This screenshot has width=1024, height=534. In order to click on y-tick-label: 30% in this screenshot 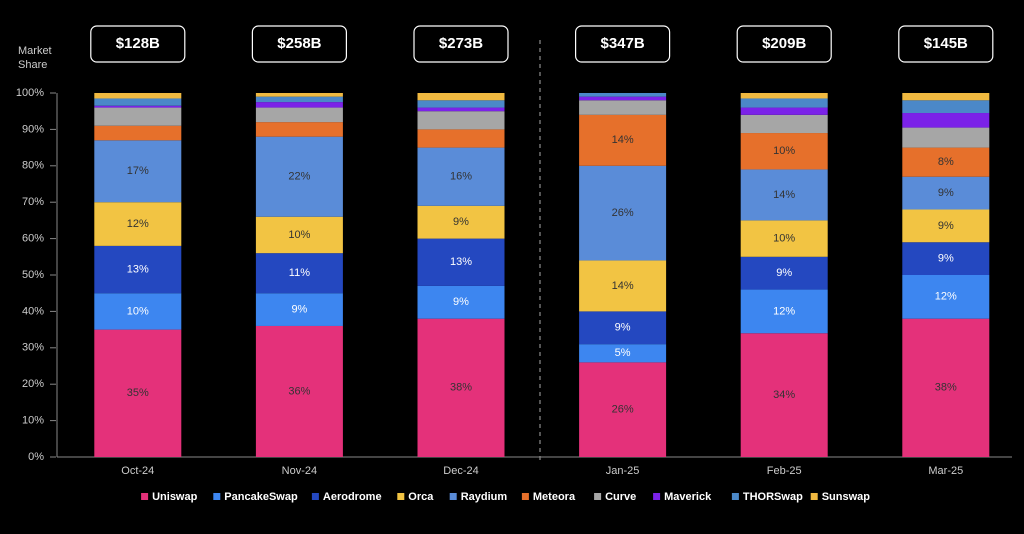, I will do `click(33, 348)`.